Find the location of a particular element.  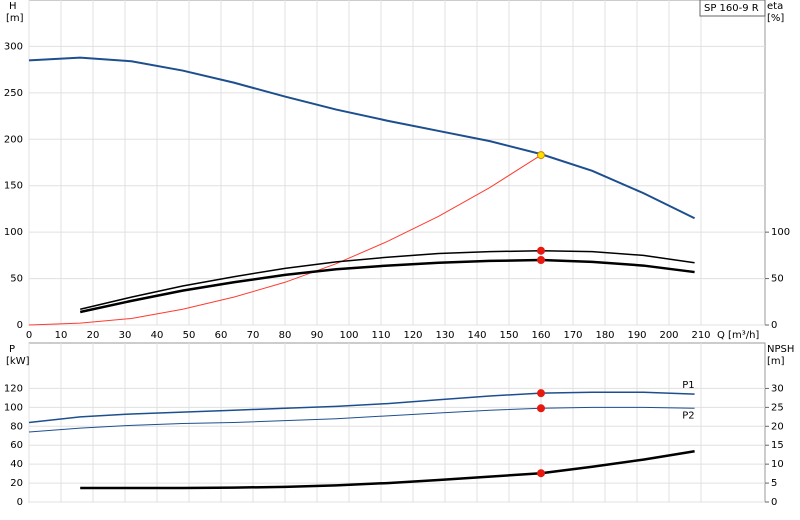

y2-axis-unit: [%] is located at coordinates (775, 18).